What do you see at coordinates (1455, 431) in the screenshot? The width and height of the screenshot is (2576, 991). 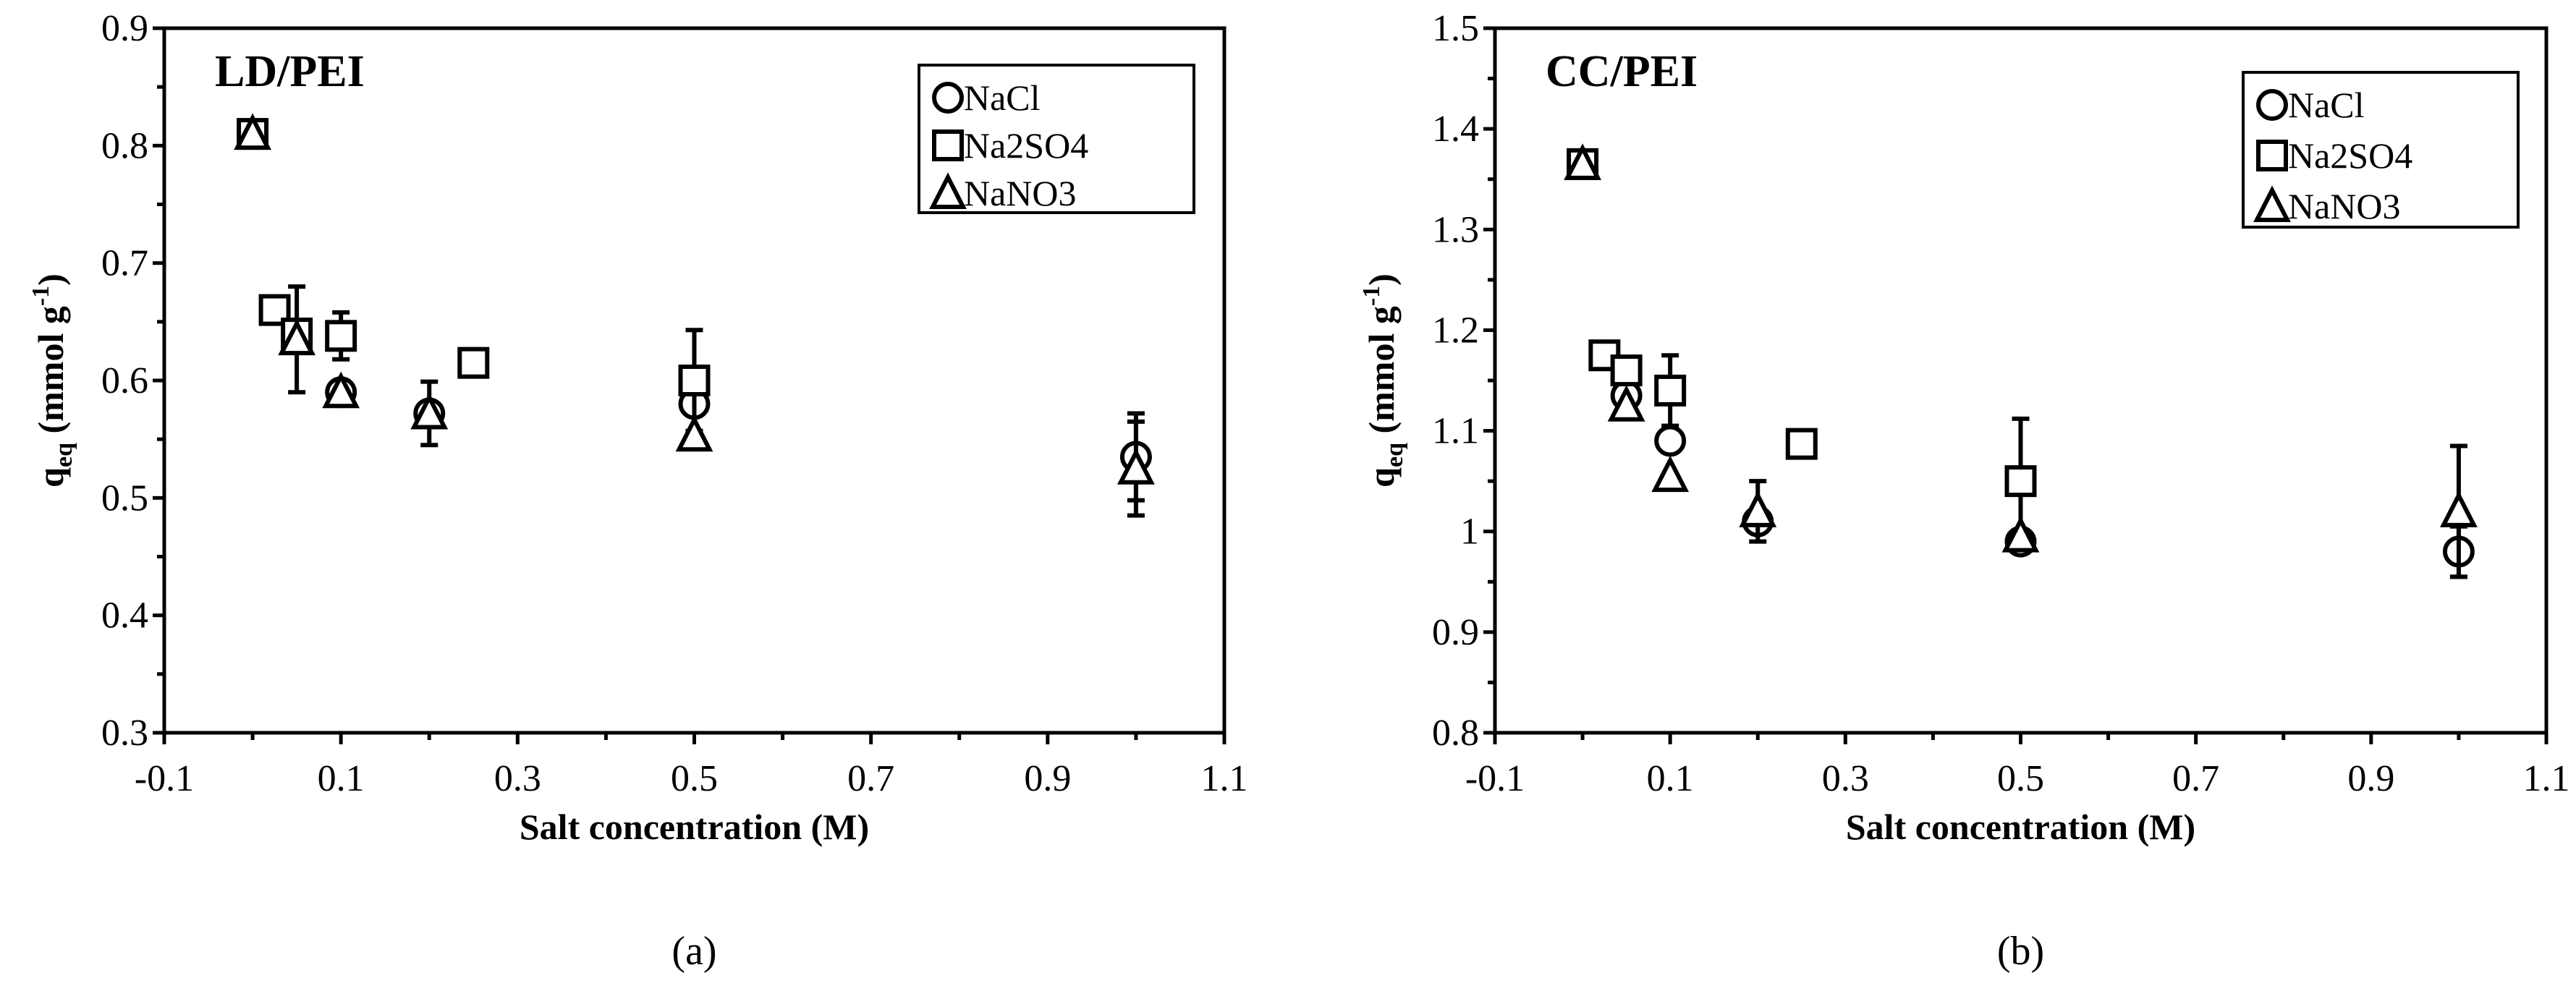 I see `y-tick-label: 1.1` at bounding box center [1455, 431].